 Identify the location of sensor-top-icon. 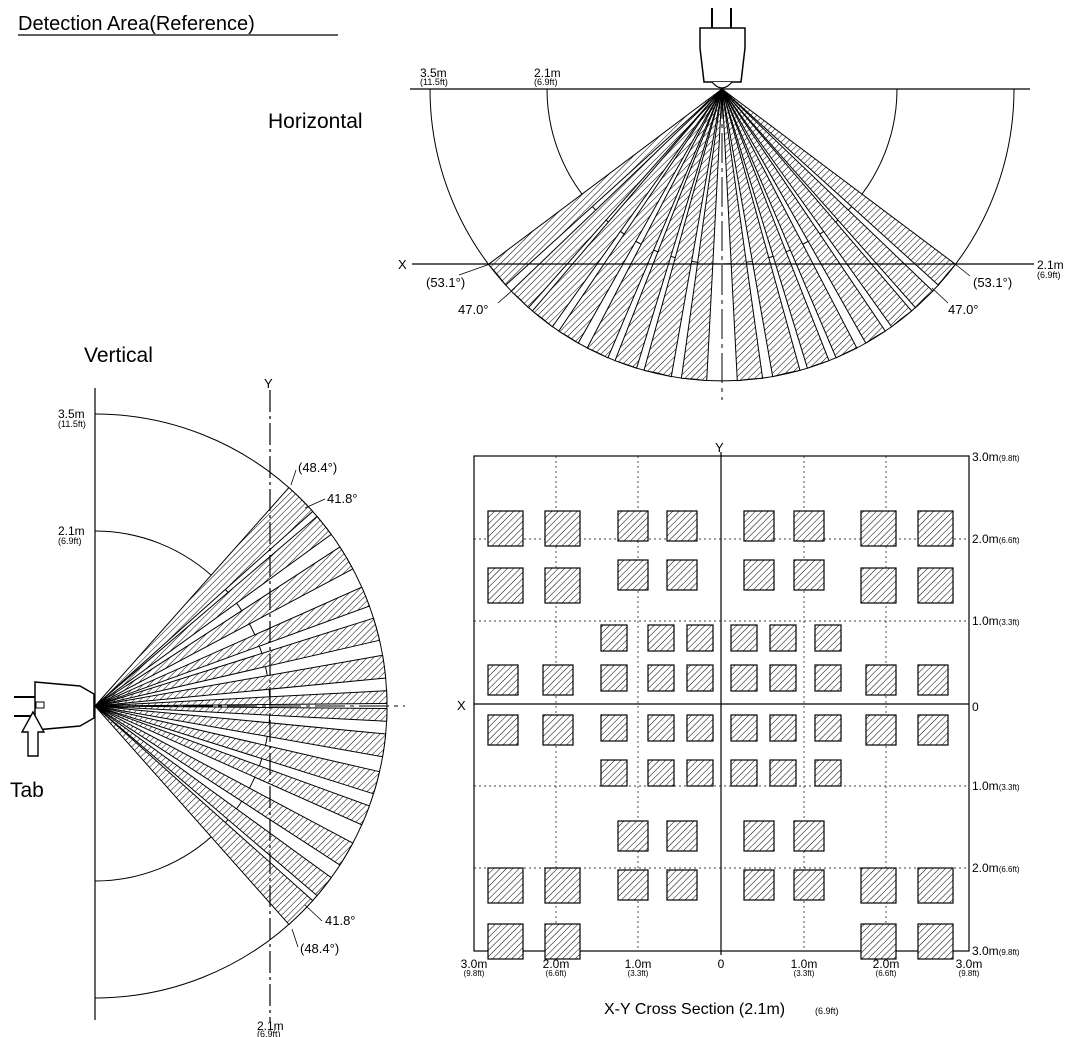
(722, 48).